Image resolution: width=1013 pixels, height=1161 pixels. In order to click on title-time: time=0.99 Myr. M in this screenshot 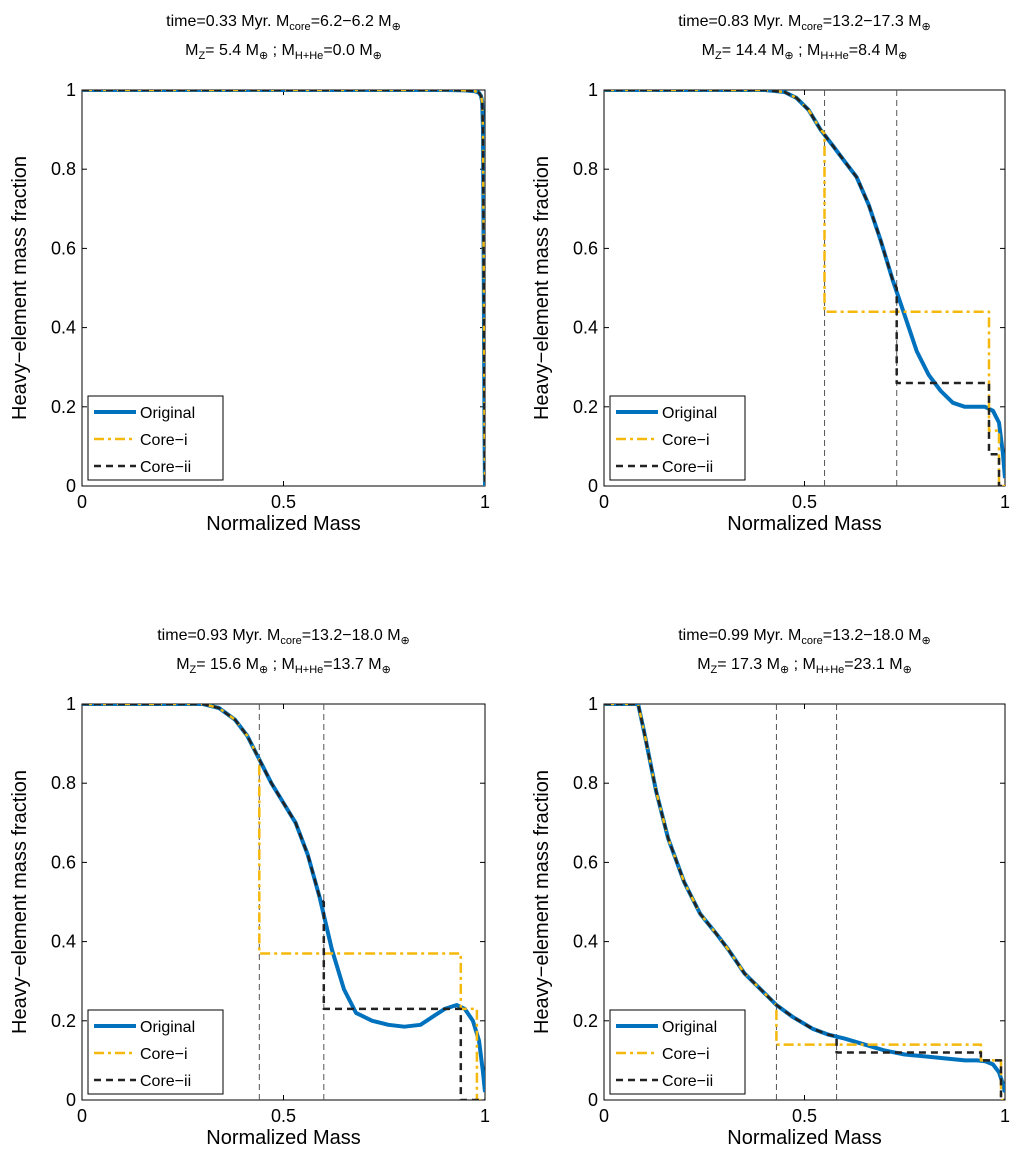, I will do `click(739, 635)`.